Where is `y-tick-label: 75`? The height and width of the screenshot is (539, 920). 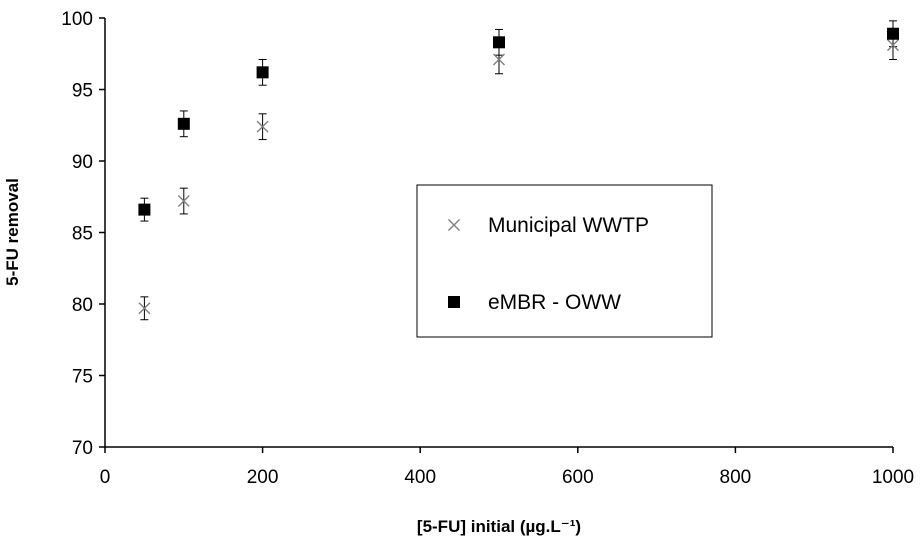 y-tick-label: 75 is located at coordinates (82, 377).